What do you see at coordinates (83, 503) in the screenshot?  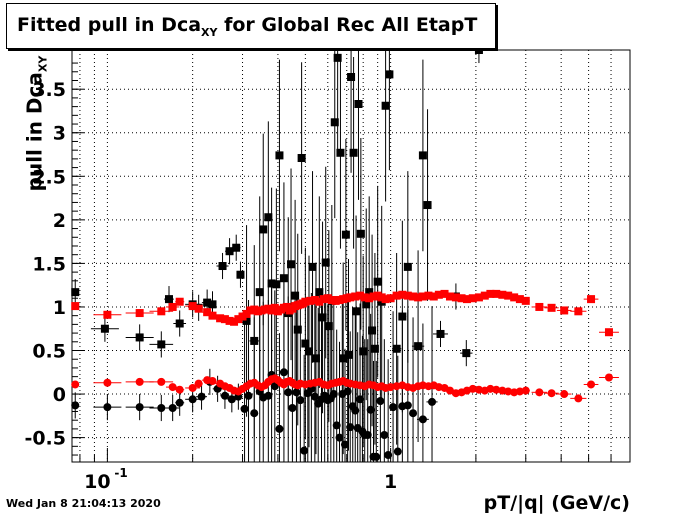 I see `date-stamp: Wed Jan 8 21:04:13 2020` at bounding box center [83, 503].